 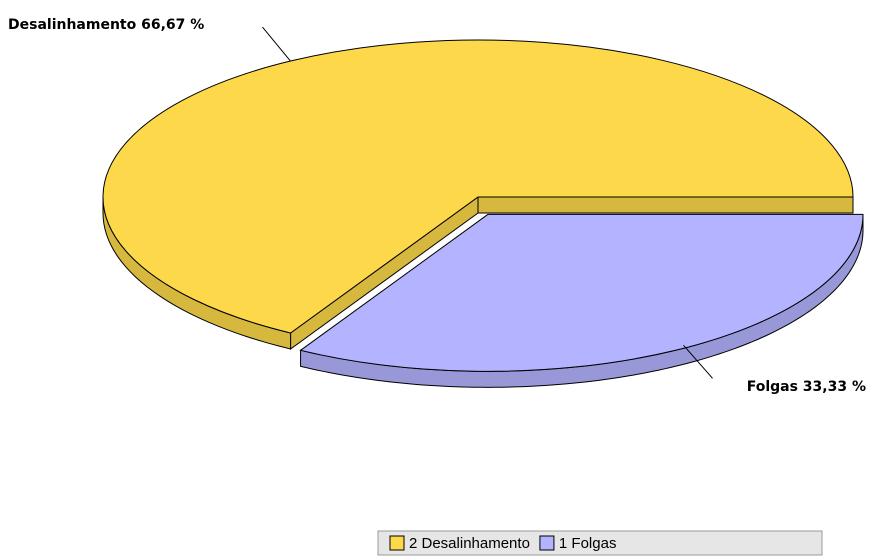 I want to click on legend-box, so click(x=600, y=543).